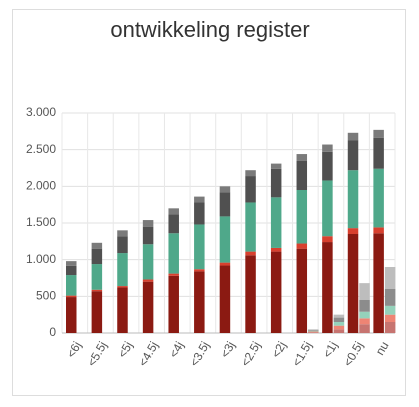 This screenshot has width=419, height=407. Describe the element at coordinates (46, 296) in the screenshot. I see `y-tick-label: 500` at that location.